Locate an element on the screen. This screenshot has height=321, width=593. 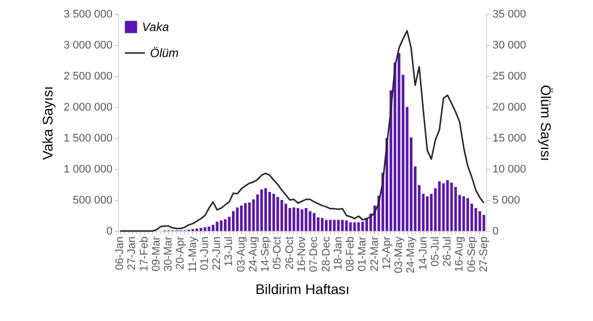
x-tick-label: 03-Aug is located at coordinates (241, 254).